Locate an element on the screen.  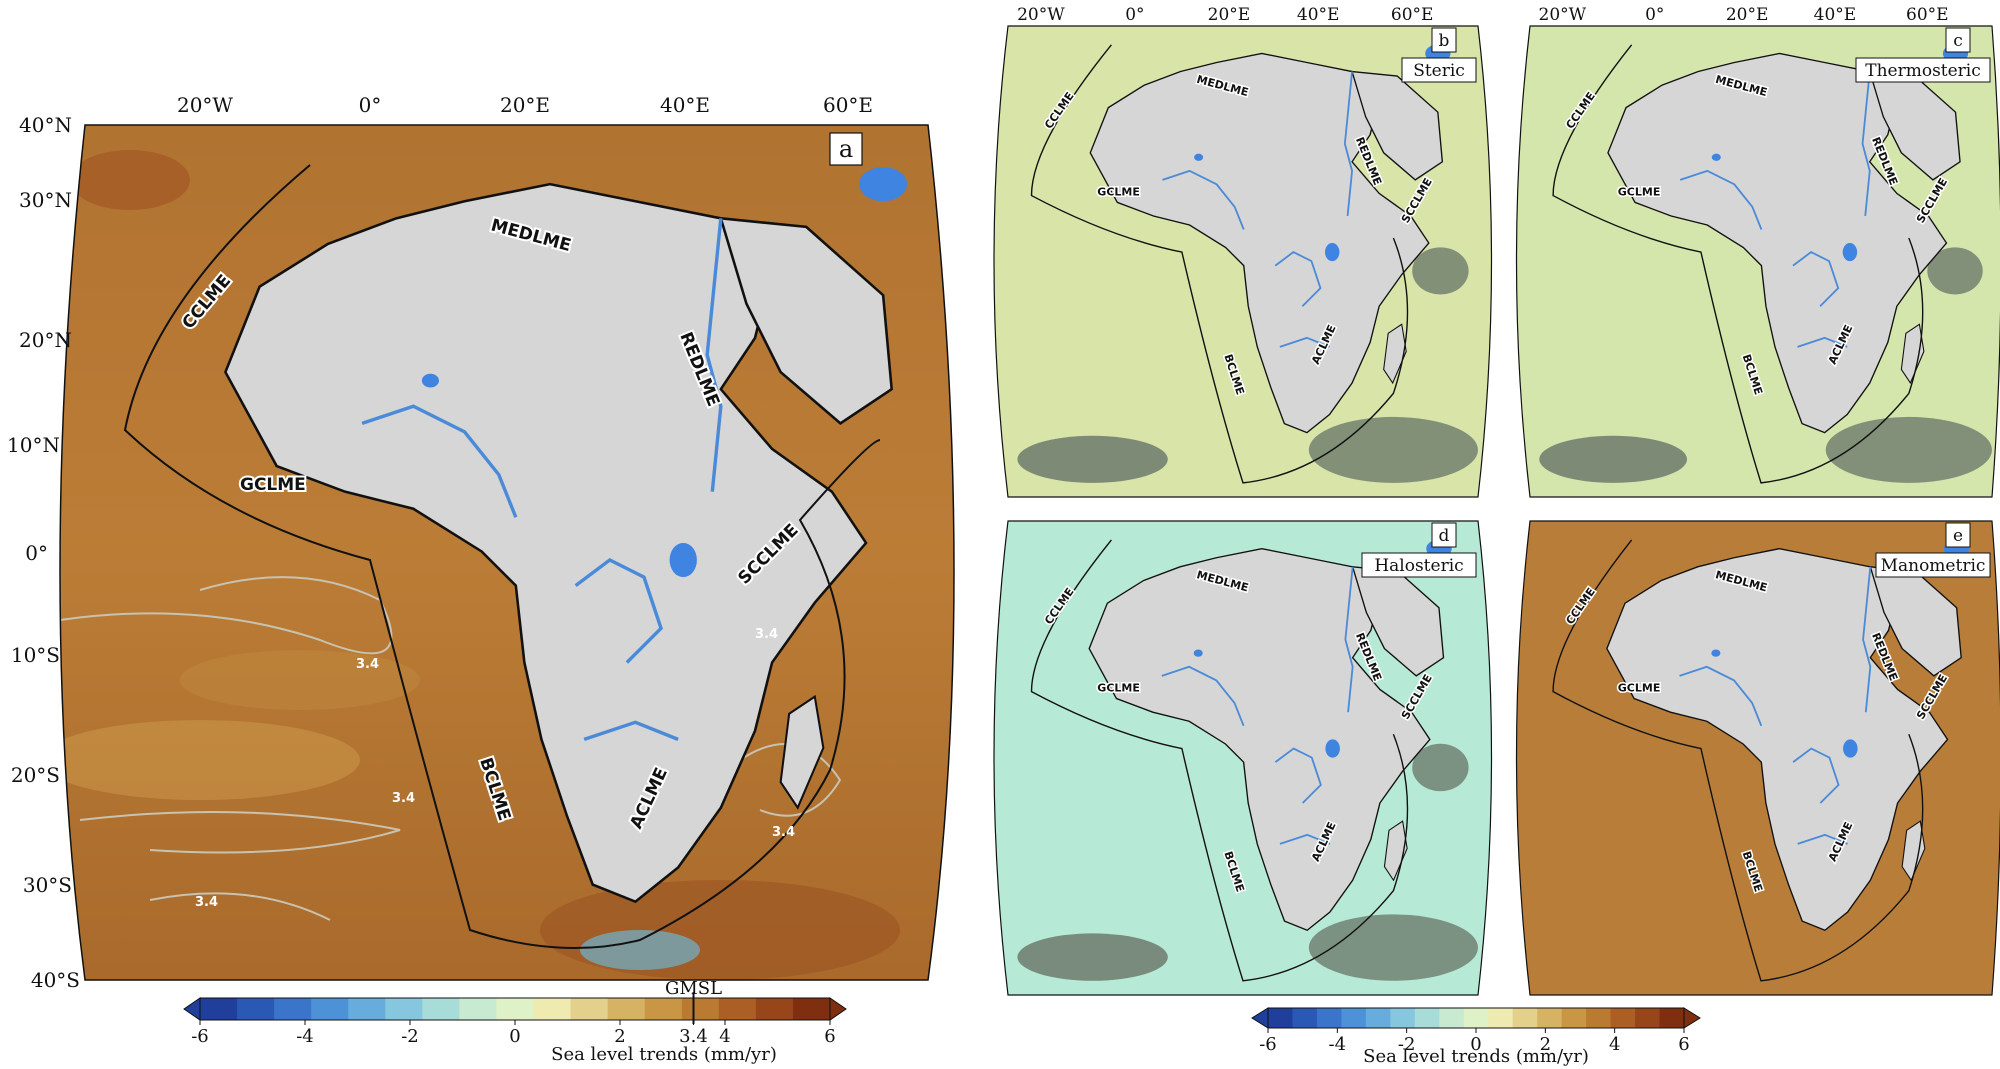
panel-title-box-c is located at coordinates (1923, 70).